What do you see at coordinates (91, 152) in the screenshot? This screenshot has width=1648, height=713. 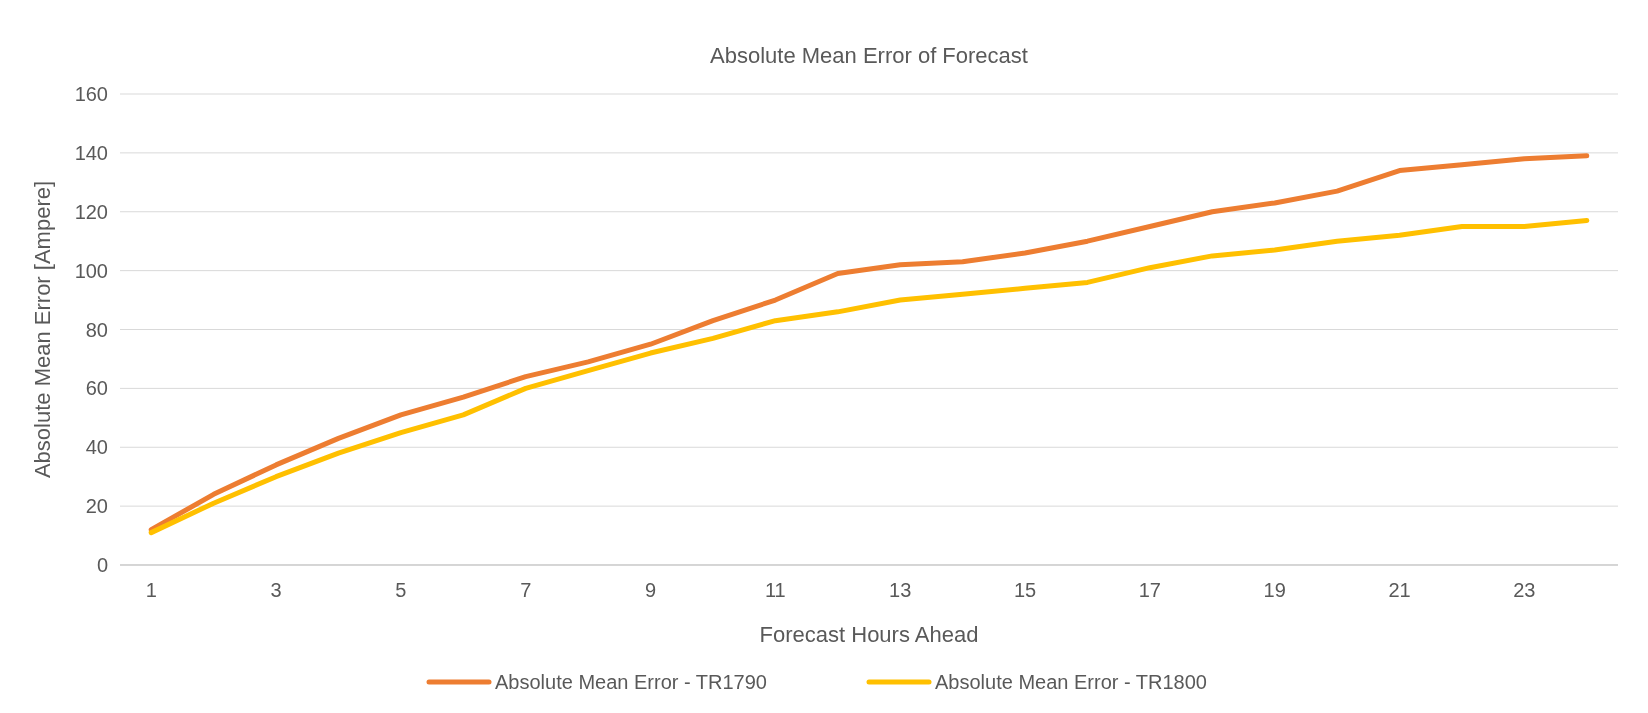 I see `y-tick-label: 140` at bounding box center [91, 152].